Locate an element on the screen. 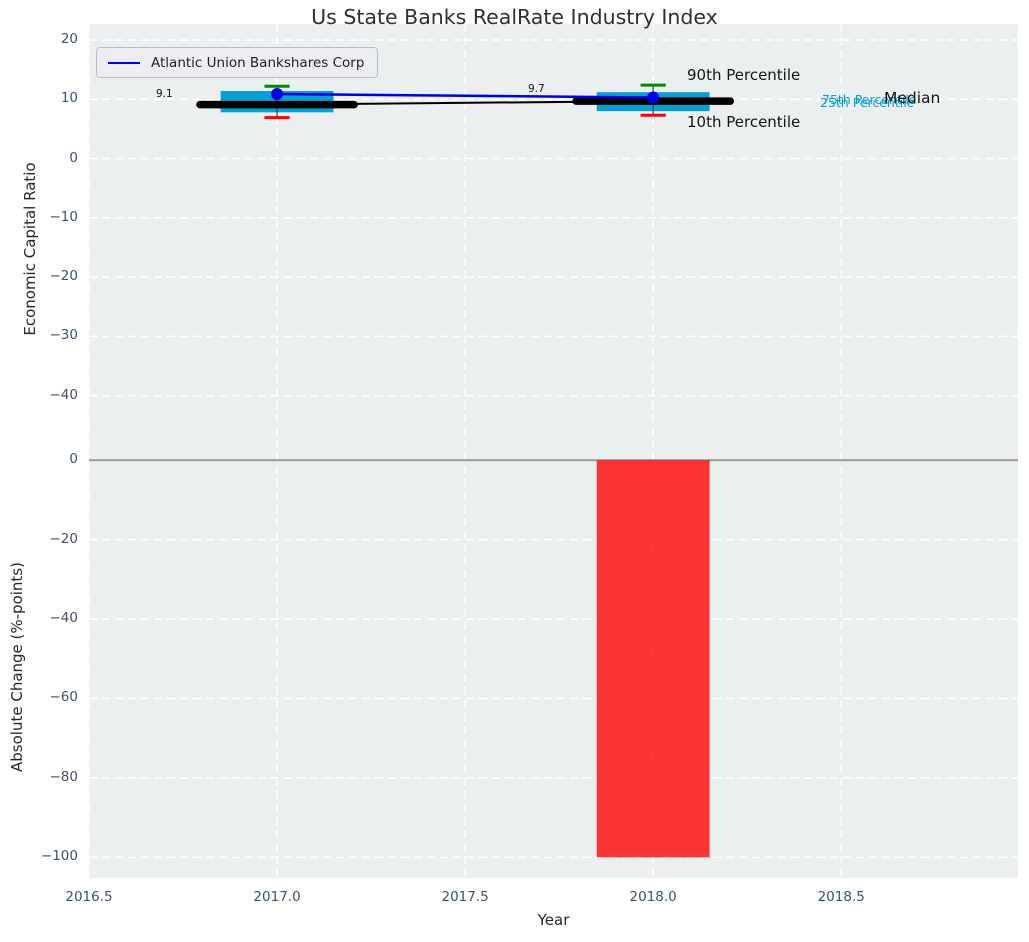  annotation-75th-percentile: 75th Percentile is located at coordinates (869, 99).